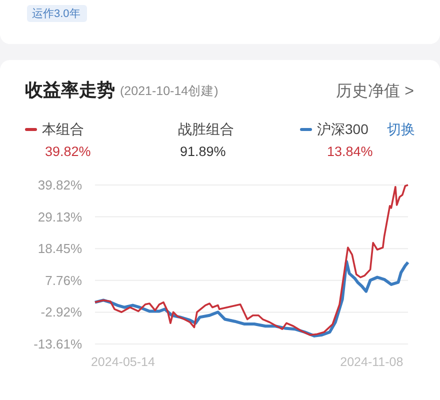 The width and height of the screenshot is (440, 400). What do you see at coordinates (58, 344) in the screenshot?
I see `ytick: -13.61%` at bounding box center [58, 344].